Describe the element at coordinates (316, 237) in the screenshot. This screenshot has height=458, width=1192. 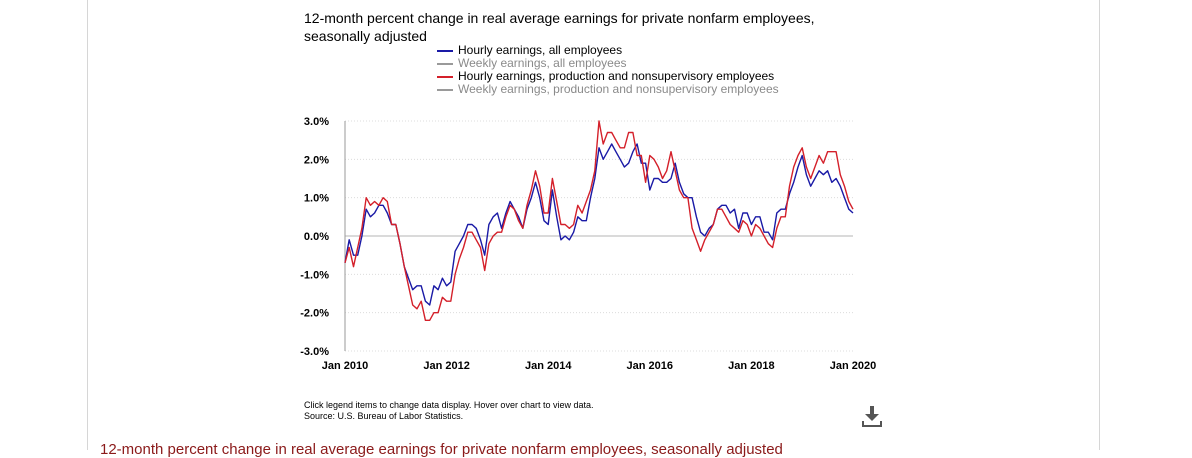
I see `y-tick-label: 0.0%` at that location.